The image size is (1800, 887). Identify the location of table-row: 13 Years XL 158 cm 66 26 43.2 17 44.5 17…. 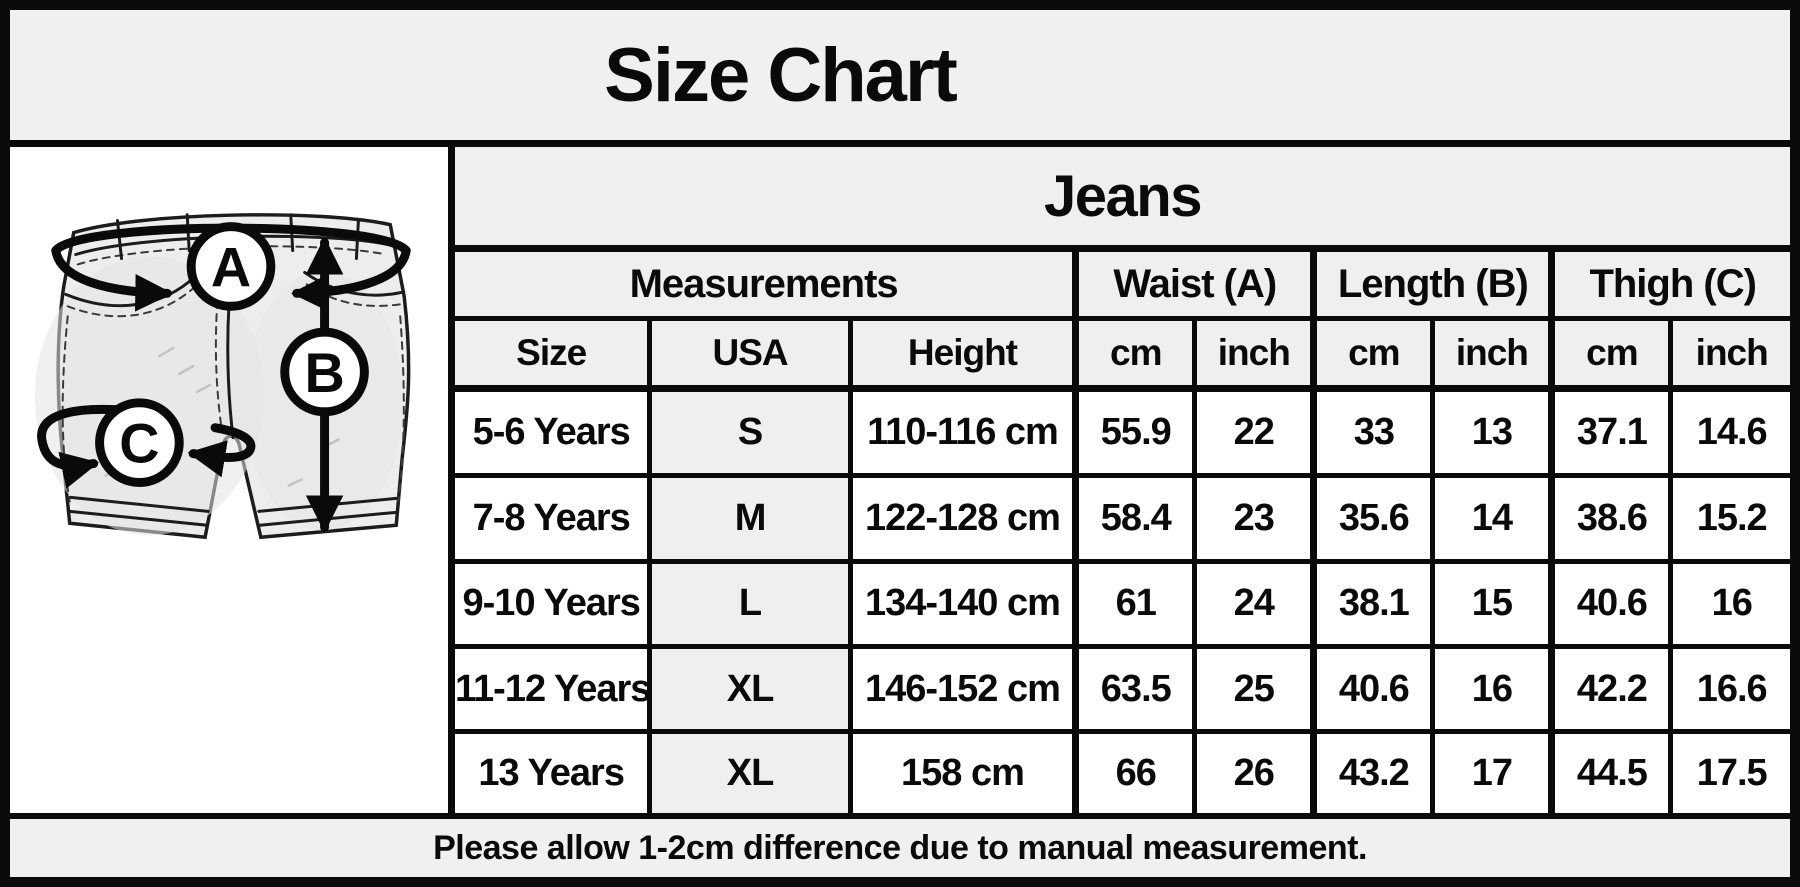
(1122, 771).